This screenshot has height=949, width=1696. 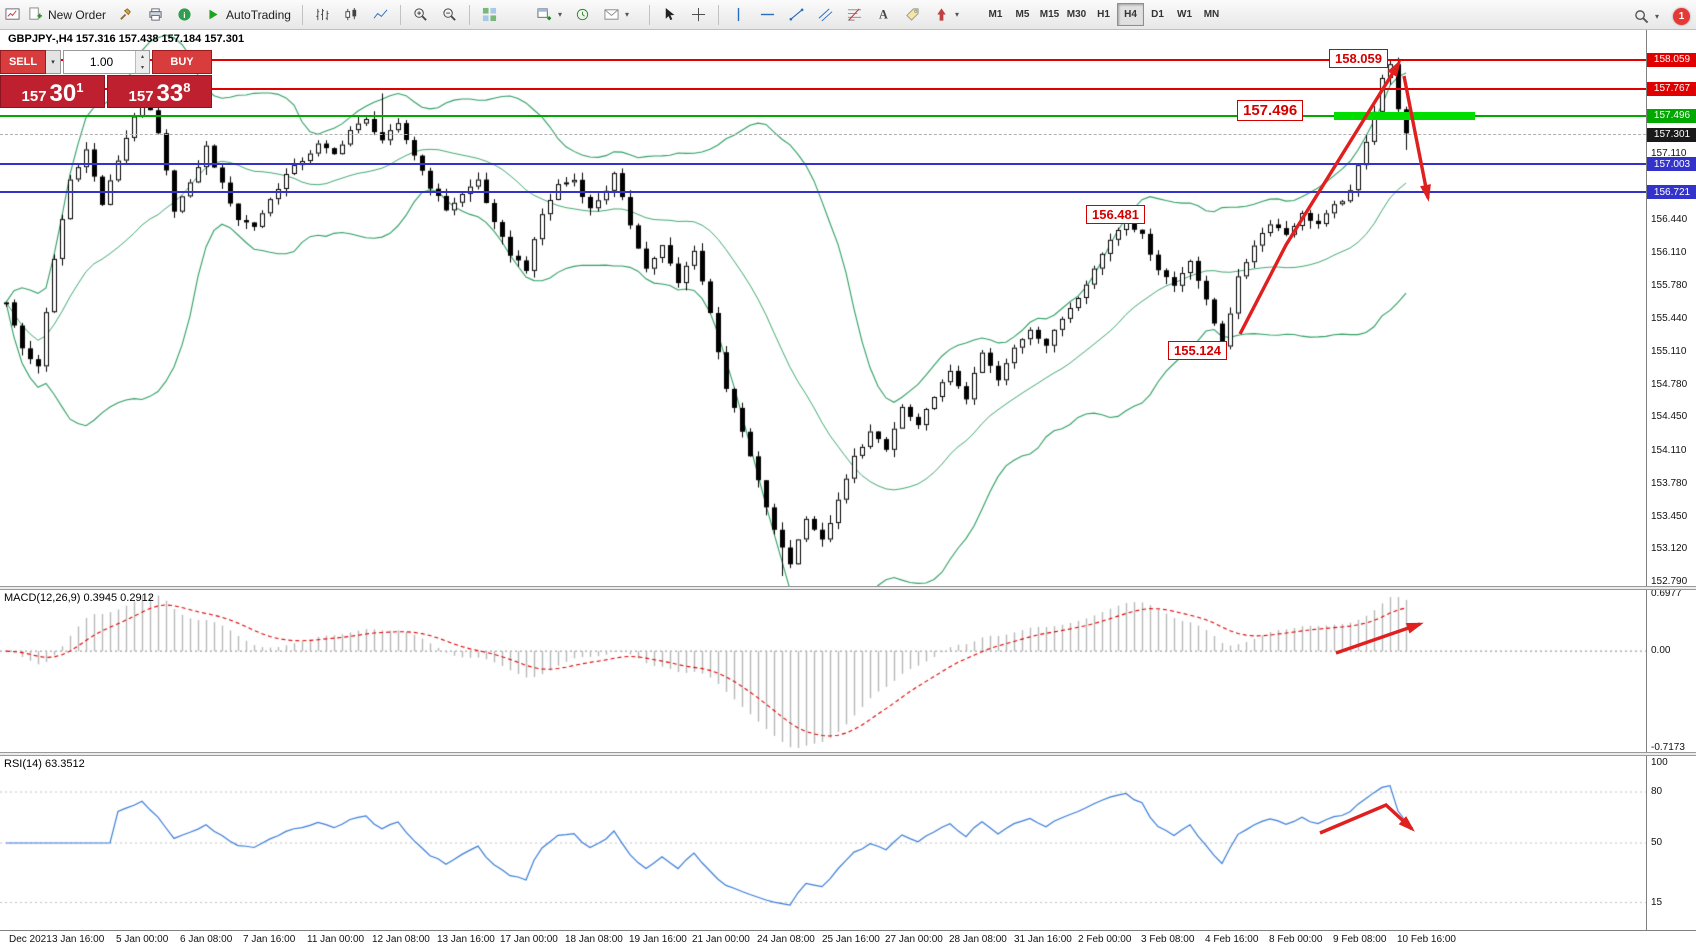 What do you see at coordinates (1358, 58) in the screenshot?
I see `price-callout-158059: 158.059` at bounding box center [1358, 58].